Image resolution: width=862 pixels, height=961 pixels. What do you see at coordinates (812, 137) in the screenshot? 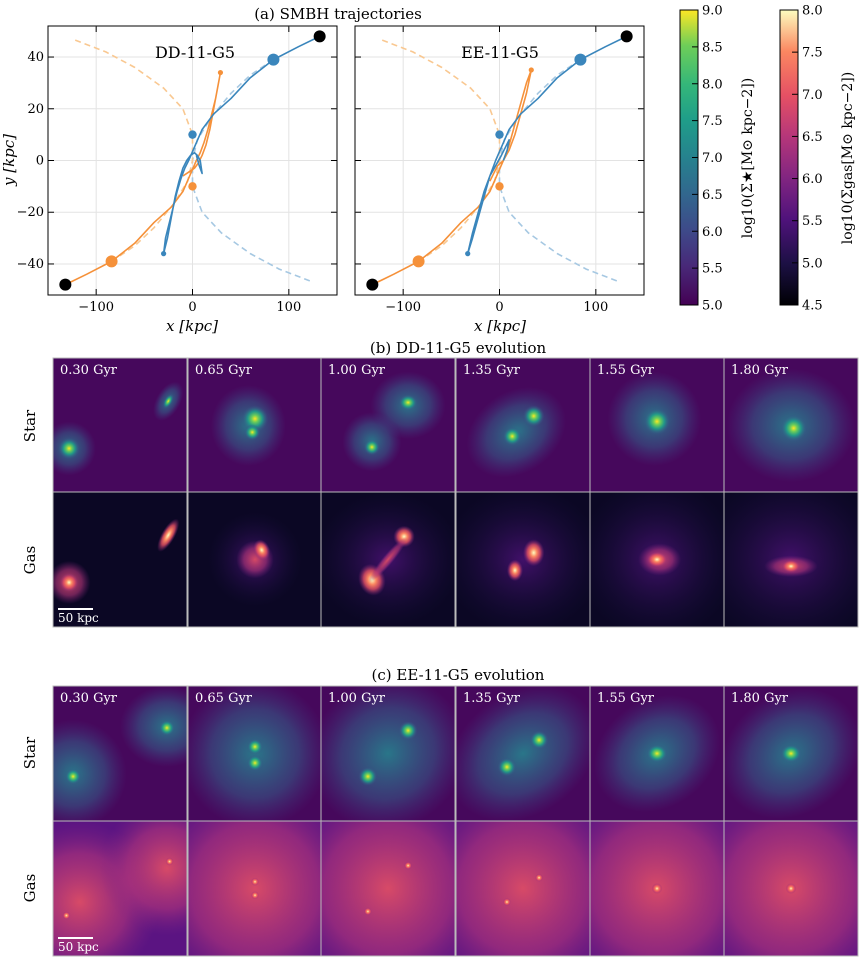
I see `colorbar-tick-label: 6.5` at bounding box center [812, 137].